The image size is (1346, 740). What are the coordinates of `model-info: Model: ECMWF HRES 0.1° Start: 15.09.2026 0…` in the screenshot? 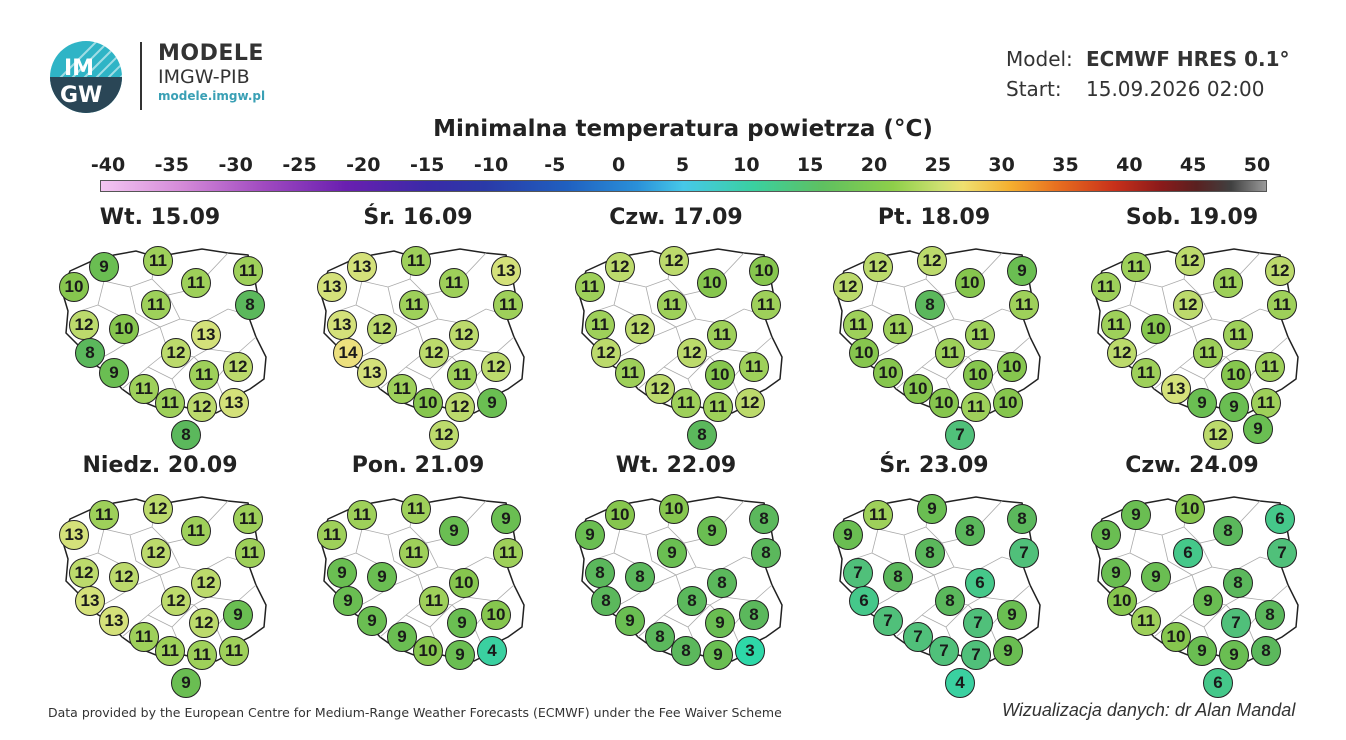 It's located at (1148, 74).